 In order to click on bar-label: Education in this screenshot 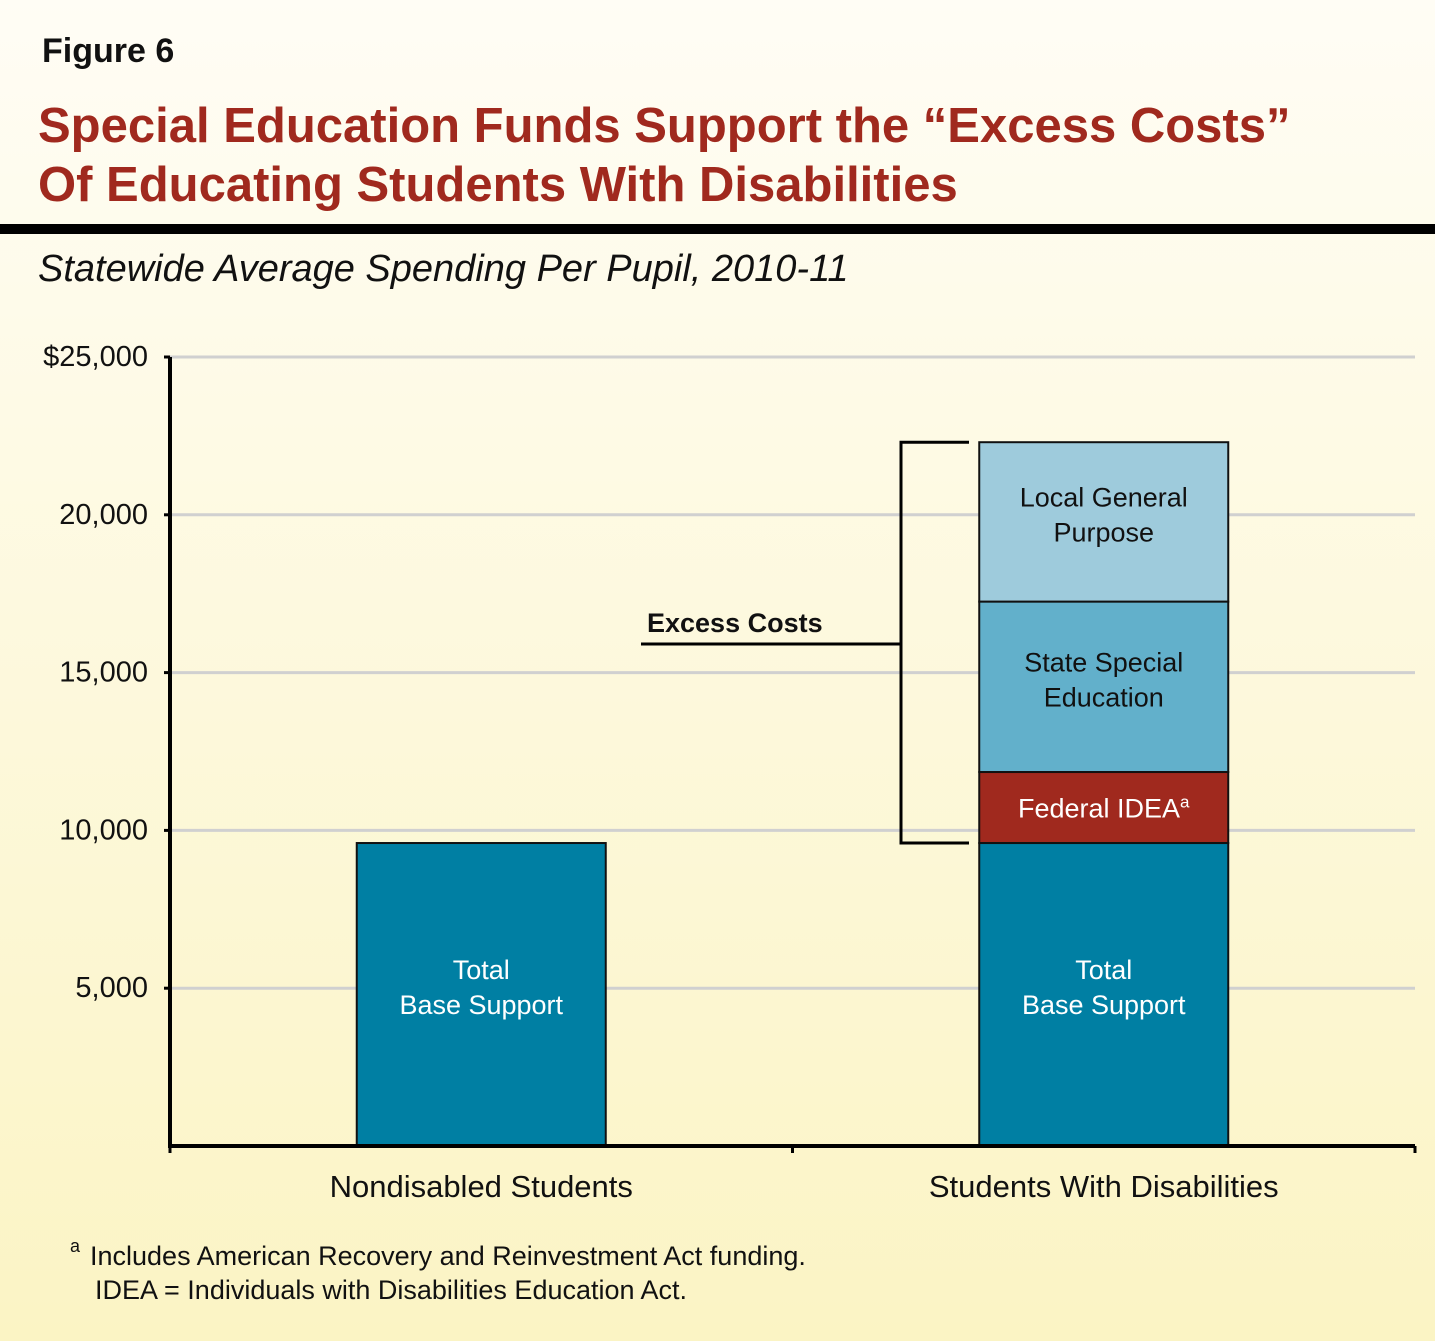, I will do `click(1104, 697)`.